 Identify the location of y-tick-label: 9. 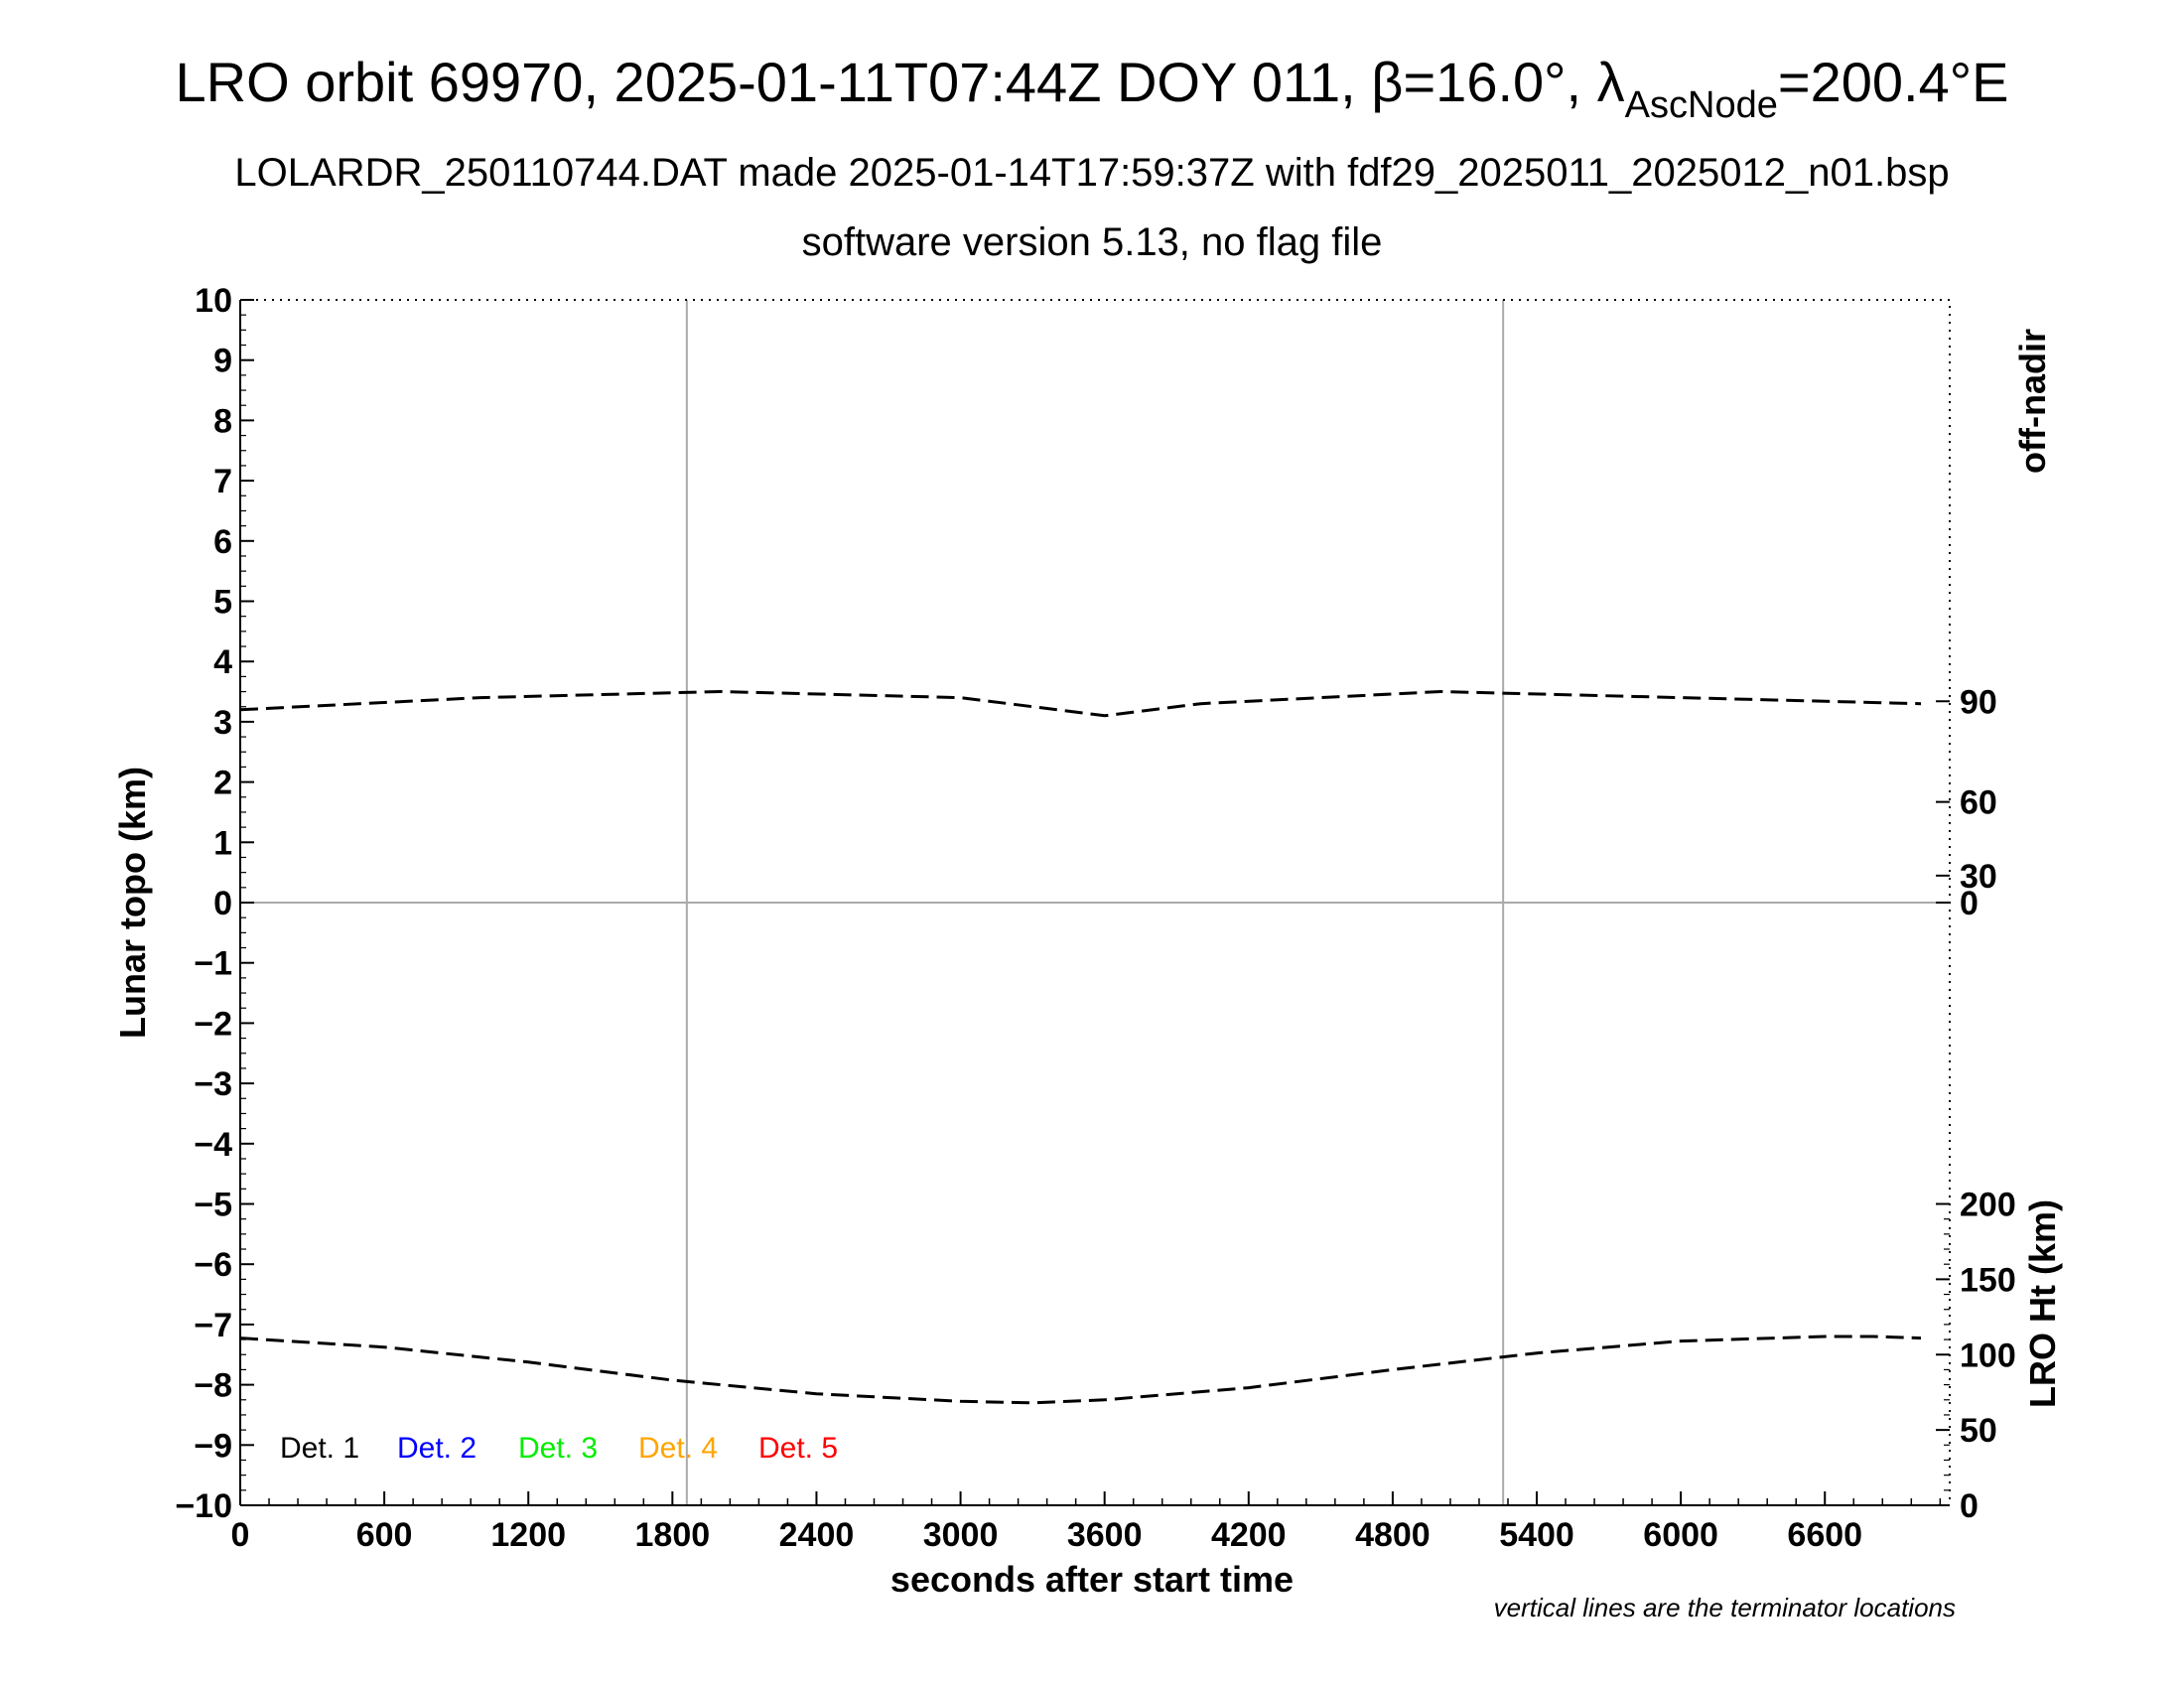
(222, 361).